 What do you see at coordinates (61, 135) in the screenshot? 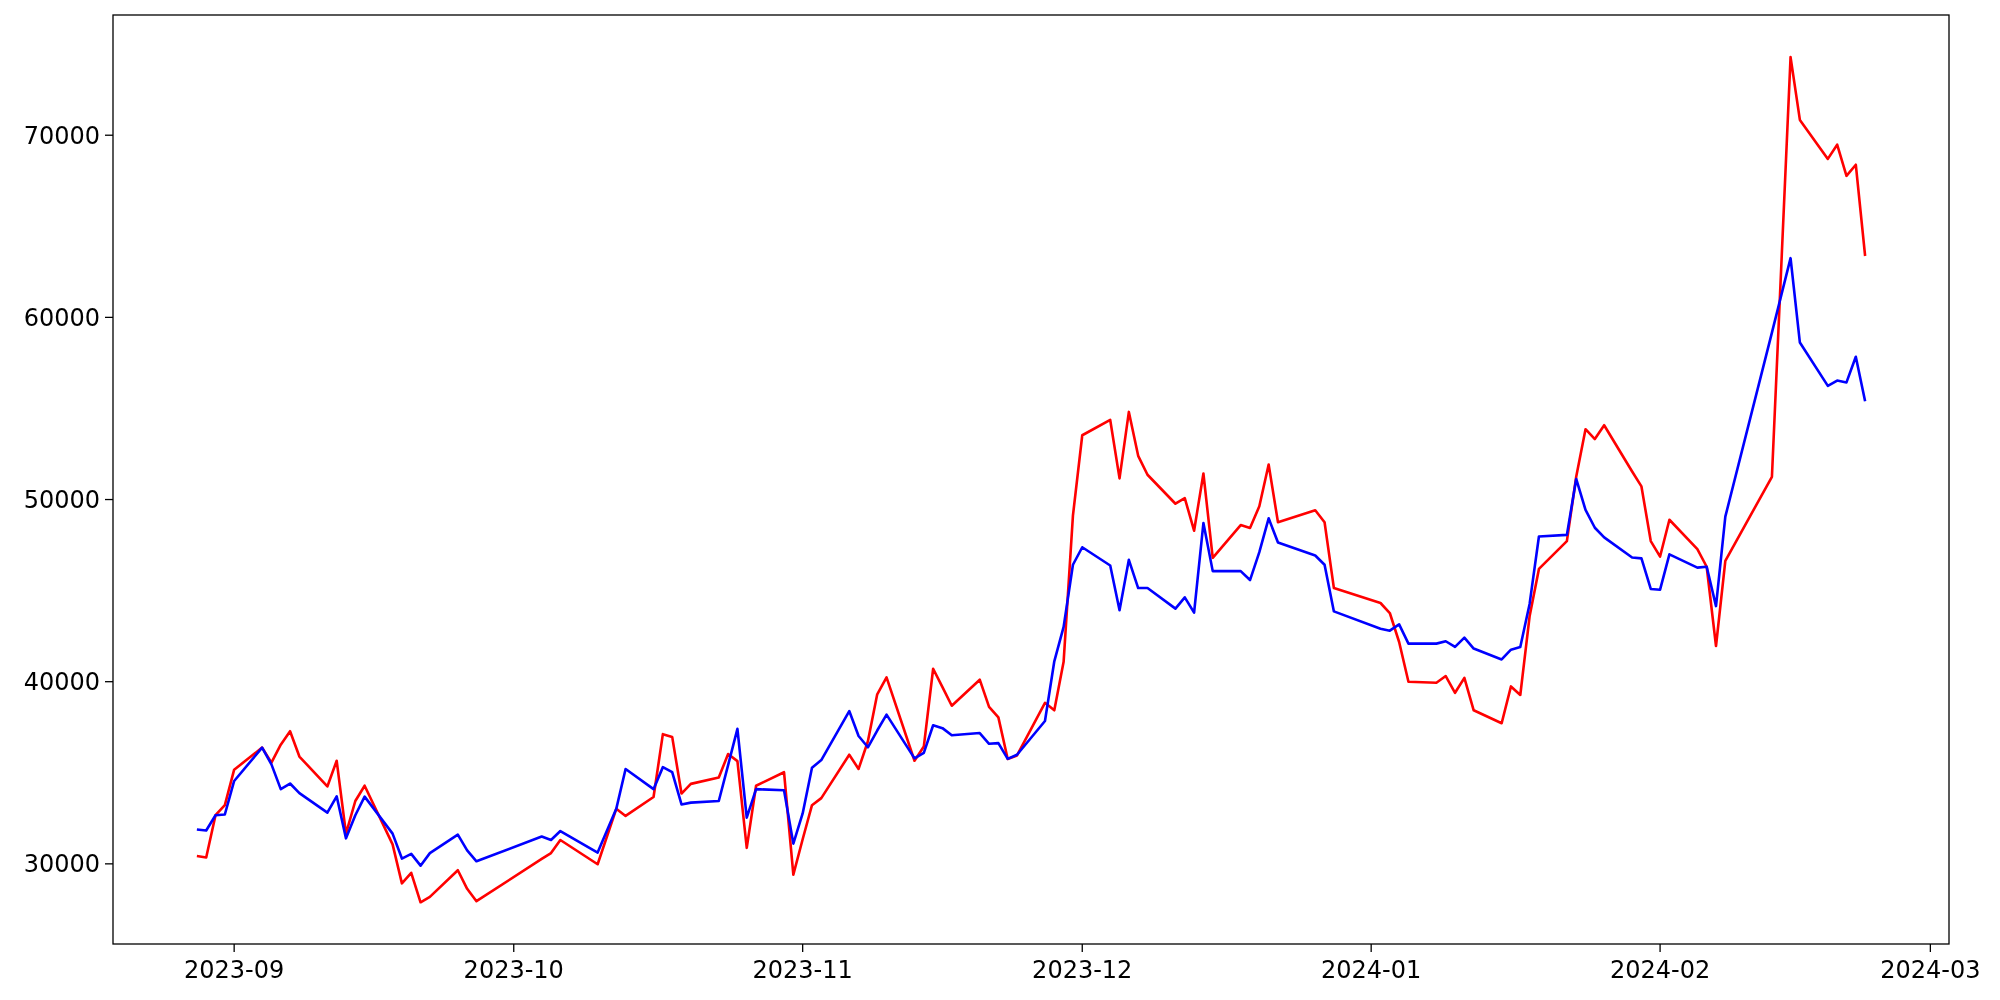
I see `y-tick-label: 70000` at bounding box center [61, 135].